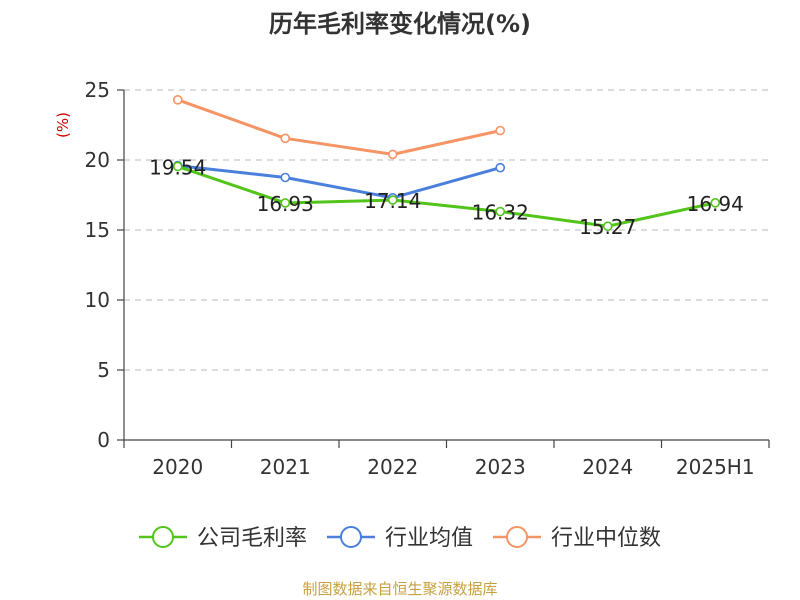 The width and height of the screenshot is (800, 600). What do you see at coordinates (399, 589) in the screenshot?
I see `source-note: 制图数据来自恒生聚源数据库` at bounding box center [399, 589].